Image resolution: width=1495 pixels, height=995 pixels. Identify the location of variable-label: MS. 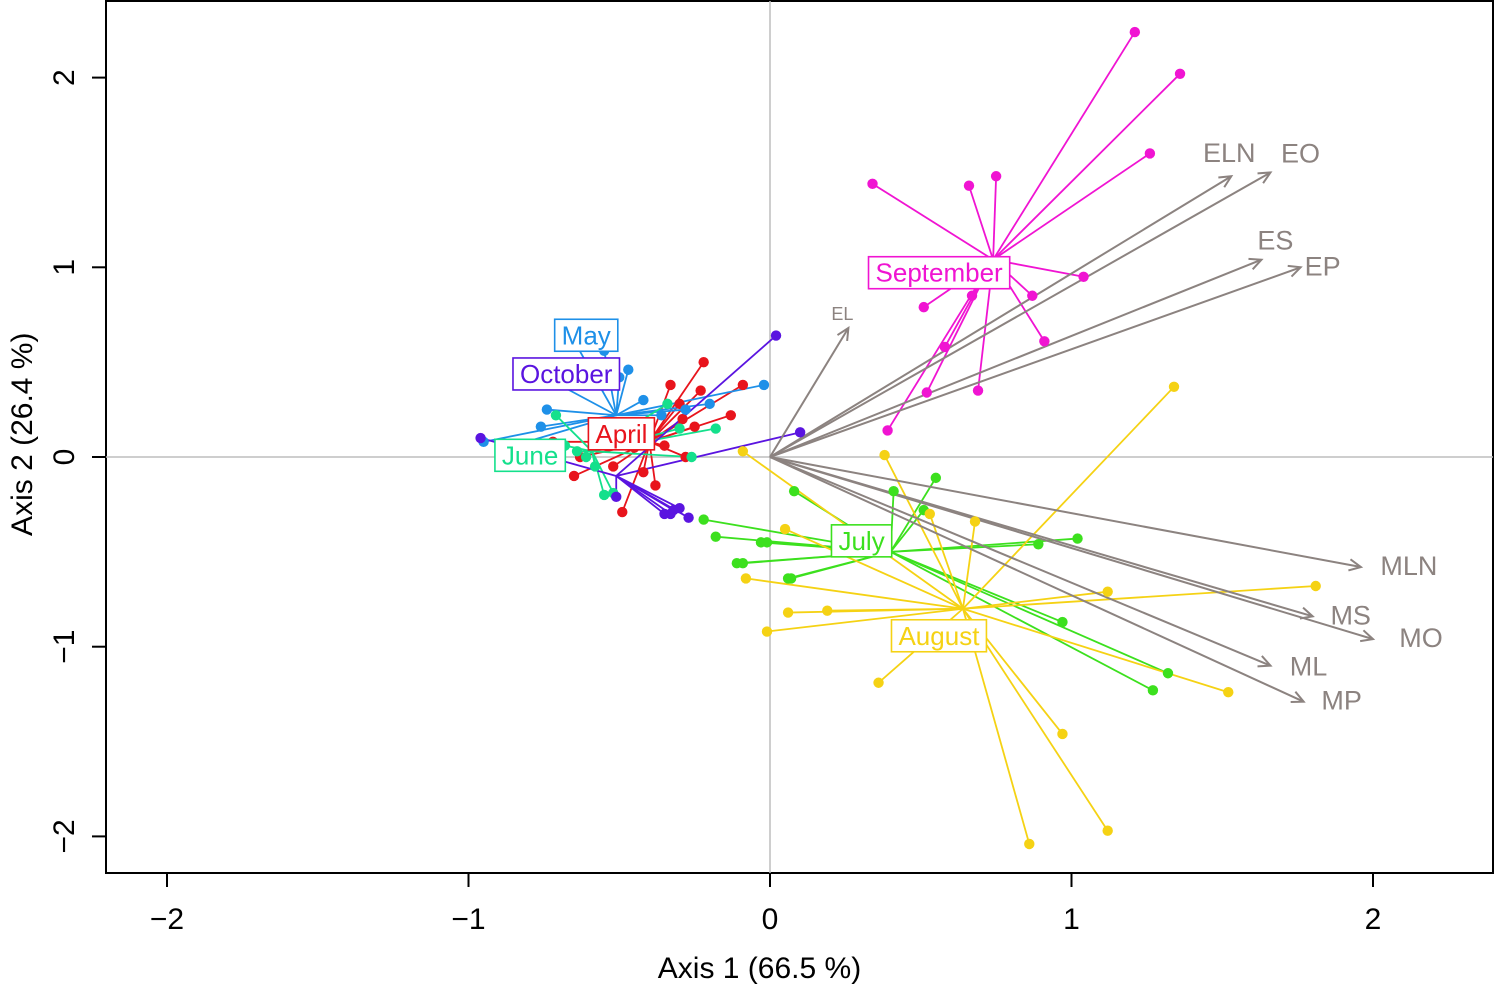
(1350, 615).